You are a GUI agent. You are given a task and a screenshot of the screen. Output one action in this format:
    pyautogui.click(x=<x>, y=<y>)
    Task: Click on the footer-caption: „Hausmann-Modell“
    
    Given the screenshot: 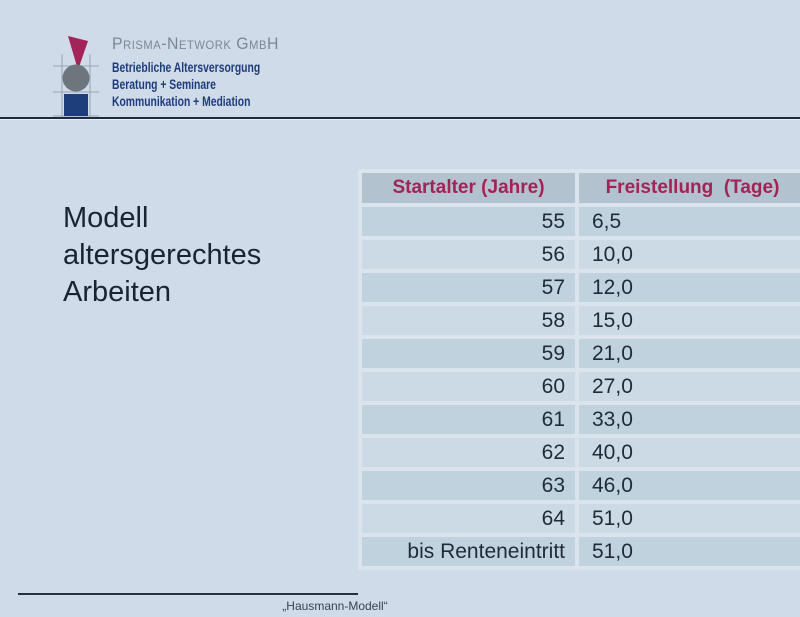 What is the action you would take?
    pyautogui.click(x=335, y=606)
    